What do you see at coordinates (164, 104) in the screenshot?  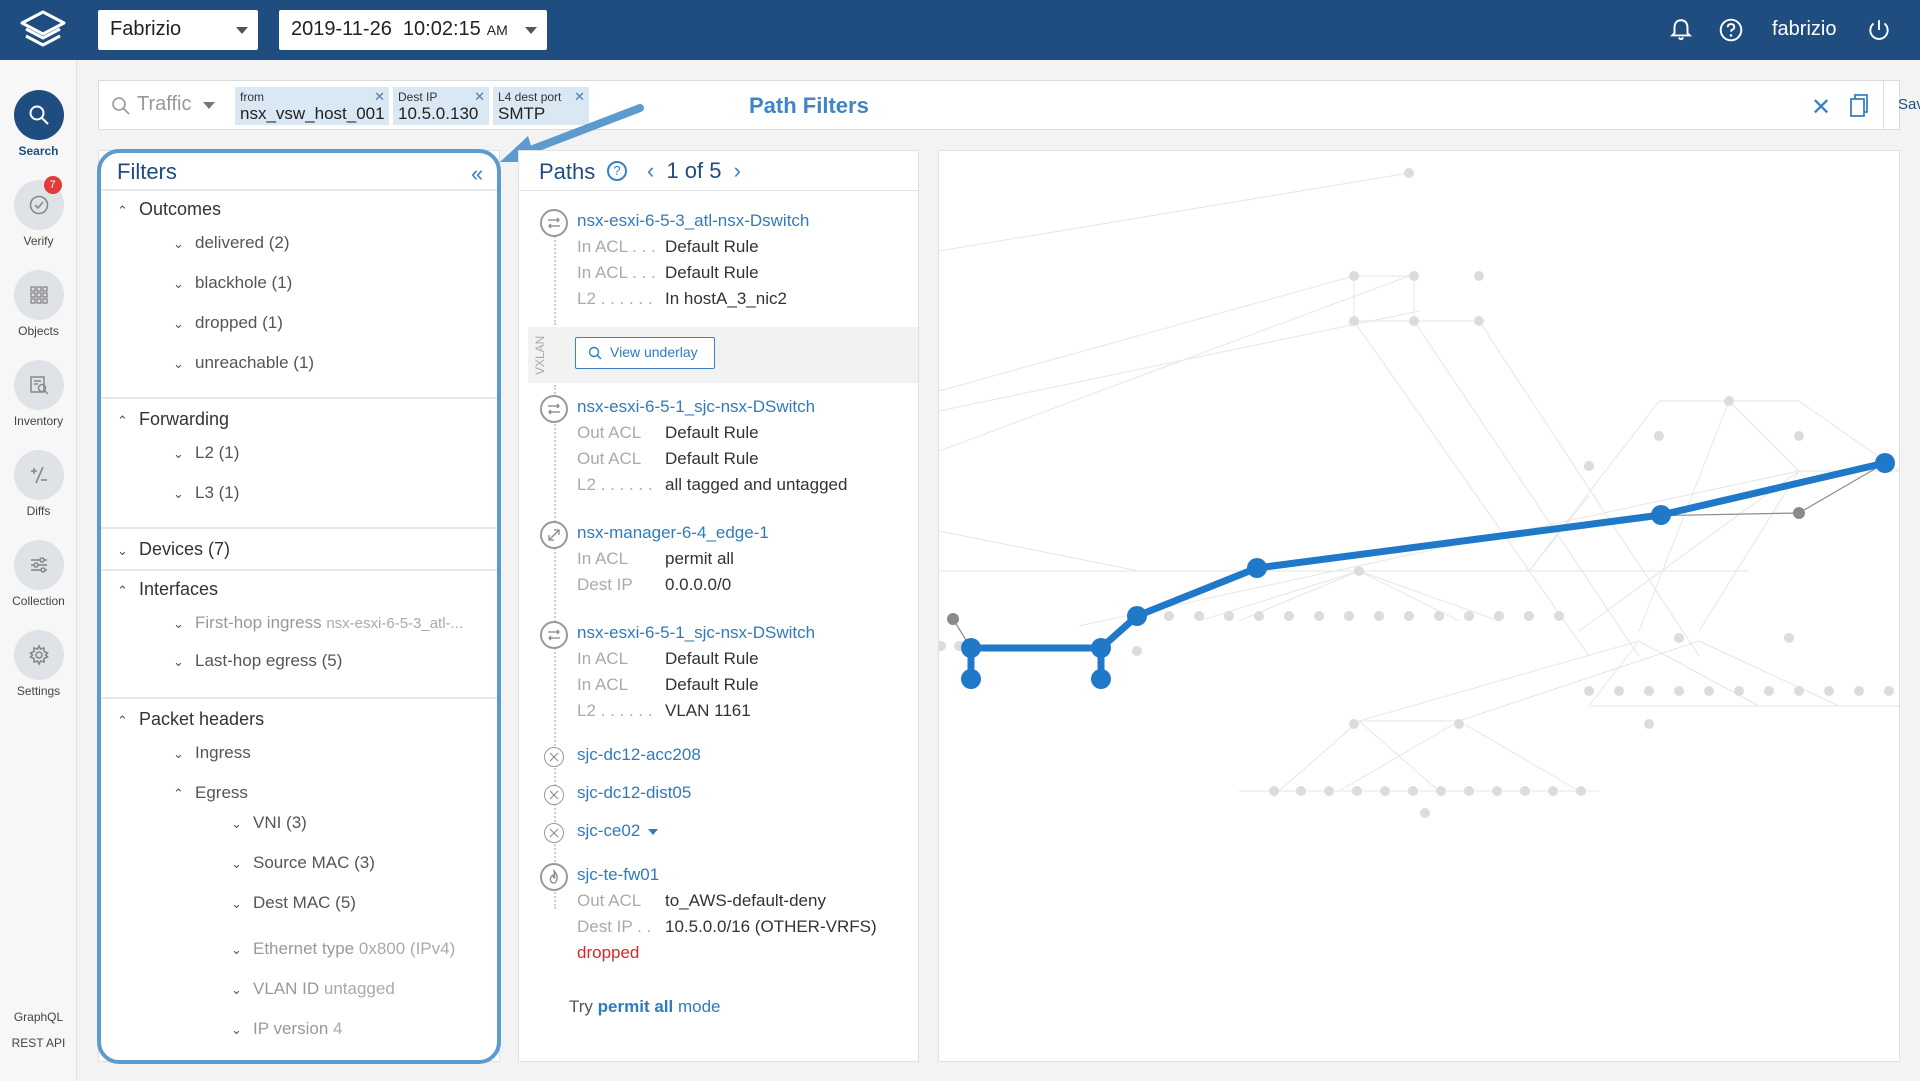 I see `search-scope-select: Traffic` at bounding box center [164, 104].